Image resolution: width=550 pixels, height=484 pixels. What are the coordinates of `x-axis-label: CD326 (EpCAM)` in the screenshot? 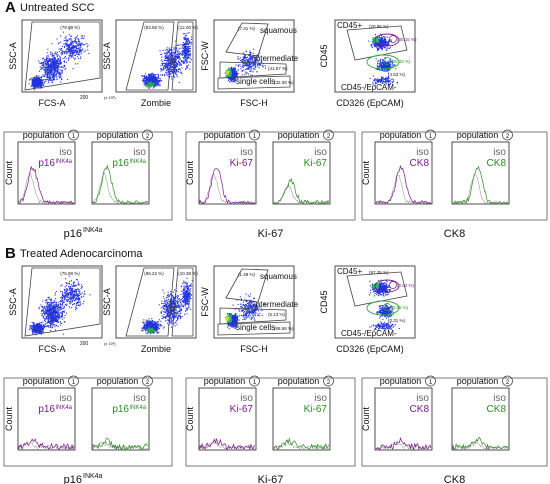 It's located at (370, 103).